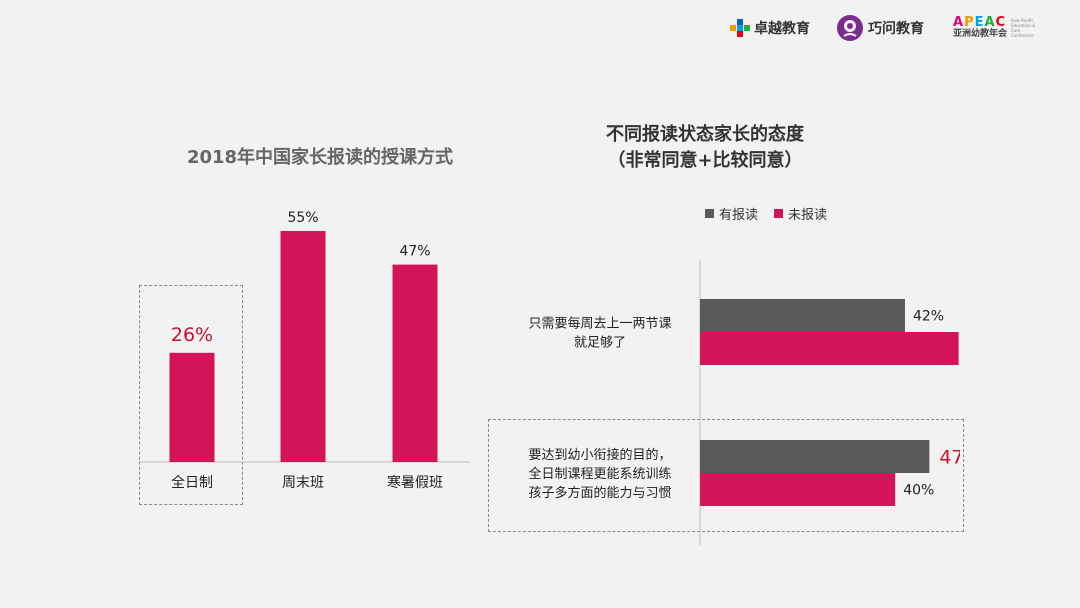 This screenshot has width=1080, height=608. Describe the element at coordinates (918, 491) in the screenshot. I see `right-chart-value-label-1-1: 40%` at that location.